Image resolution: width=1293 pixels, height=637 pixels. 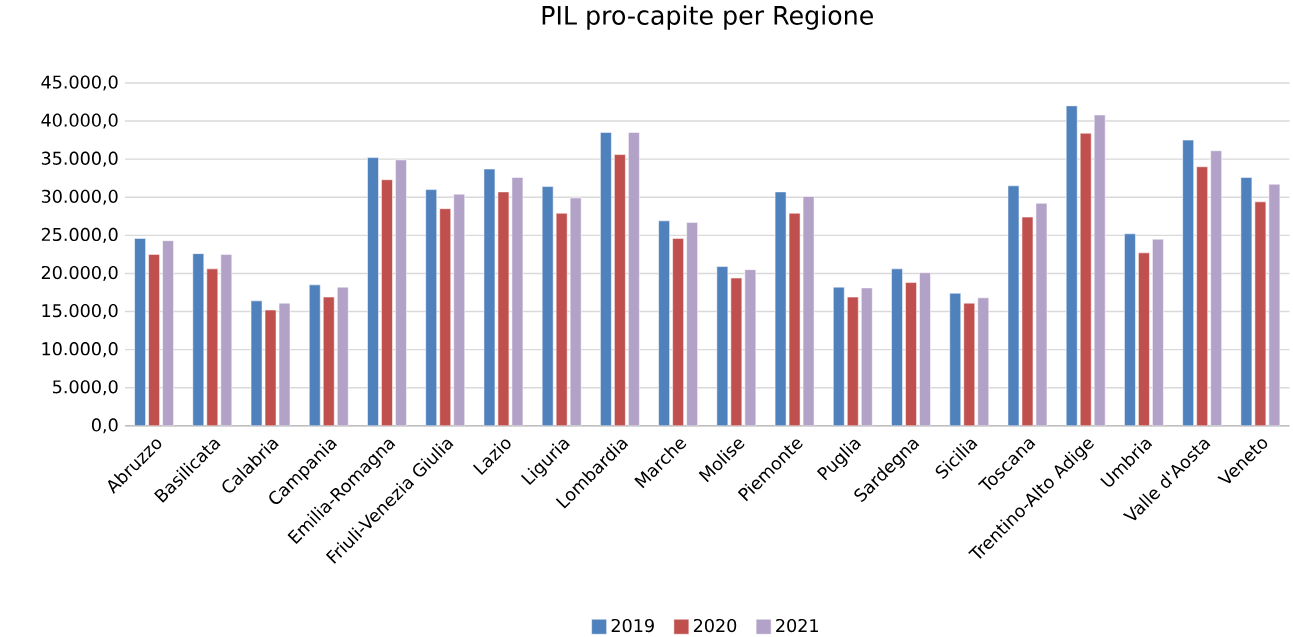 I want to click on y-tick-label: 40.000,0, so click(x=79, y=121).